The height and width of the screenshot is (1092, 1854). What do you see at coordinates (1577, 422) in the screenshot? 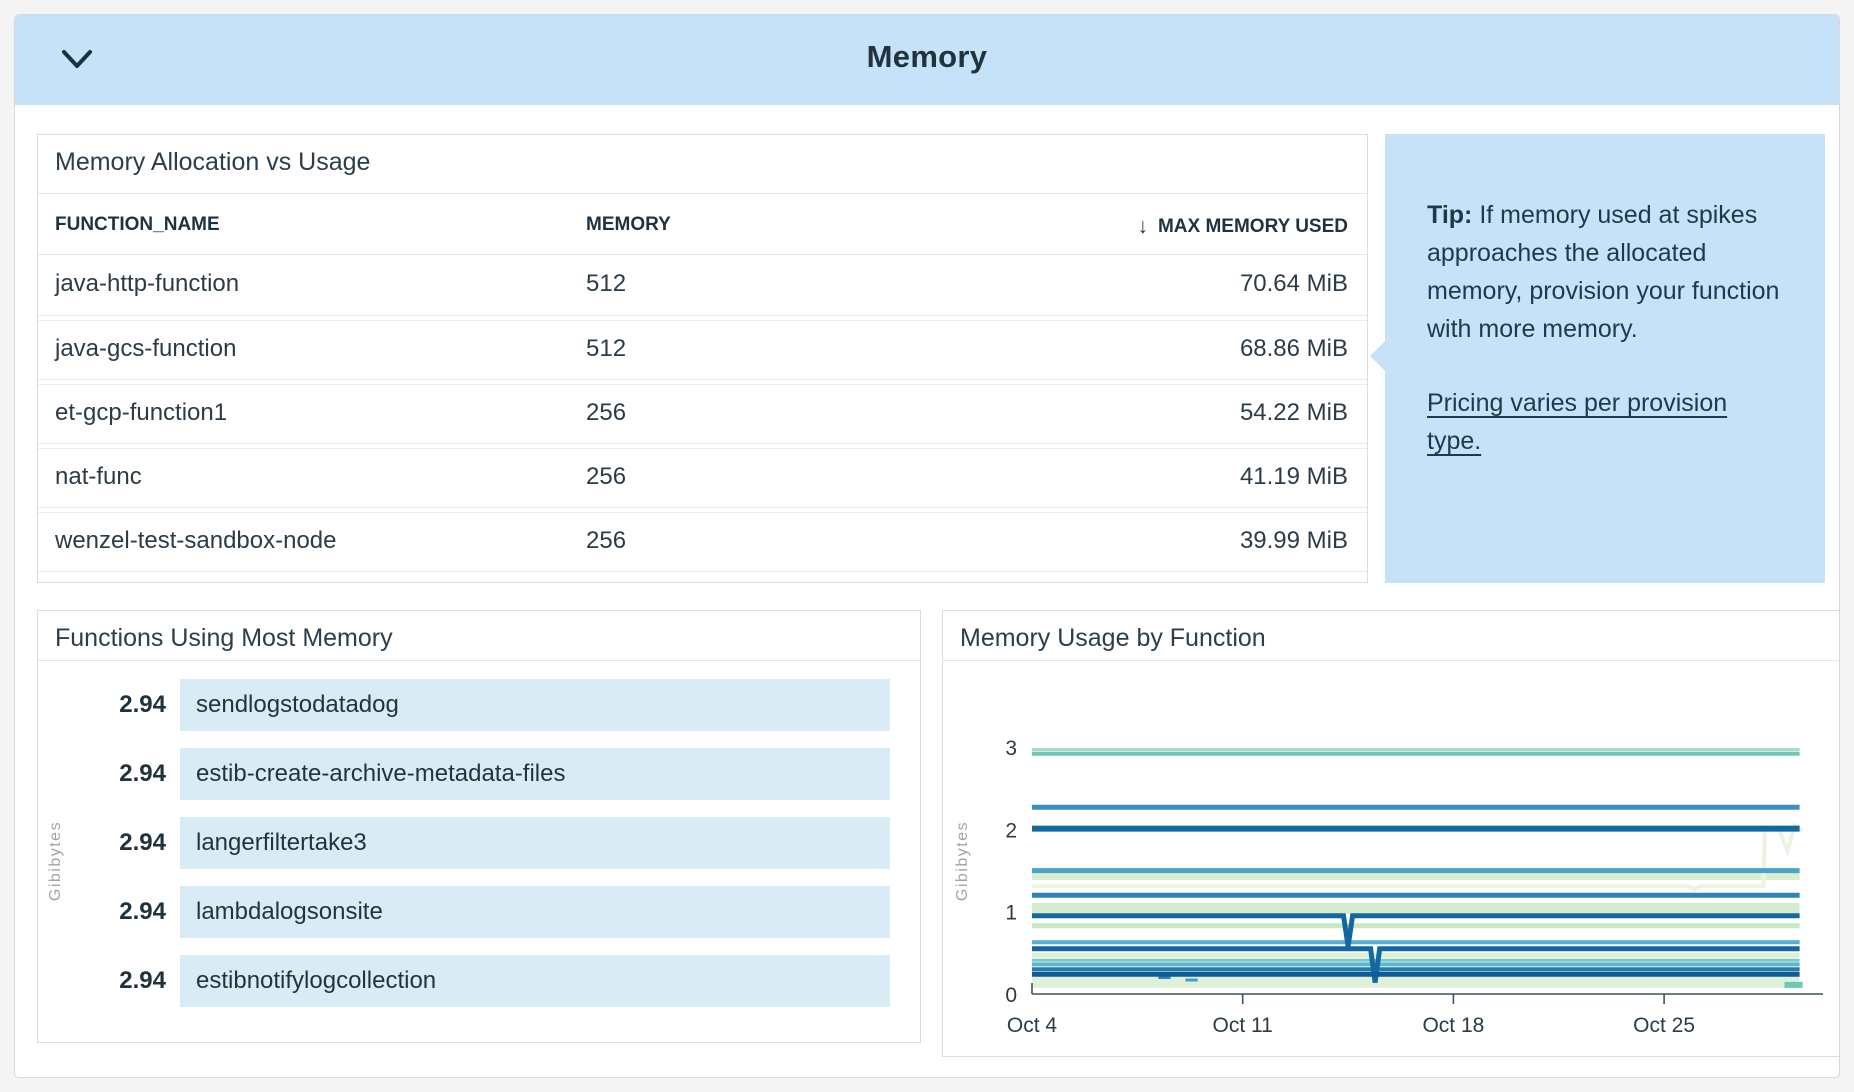
I see `pricing-link: Pricing varies per provision type.` at bounding box center [1577, 422].